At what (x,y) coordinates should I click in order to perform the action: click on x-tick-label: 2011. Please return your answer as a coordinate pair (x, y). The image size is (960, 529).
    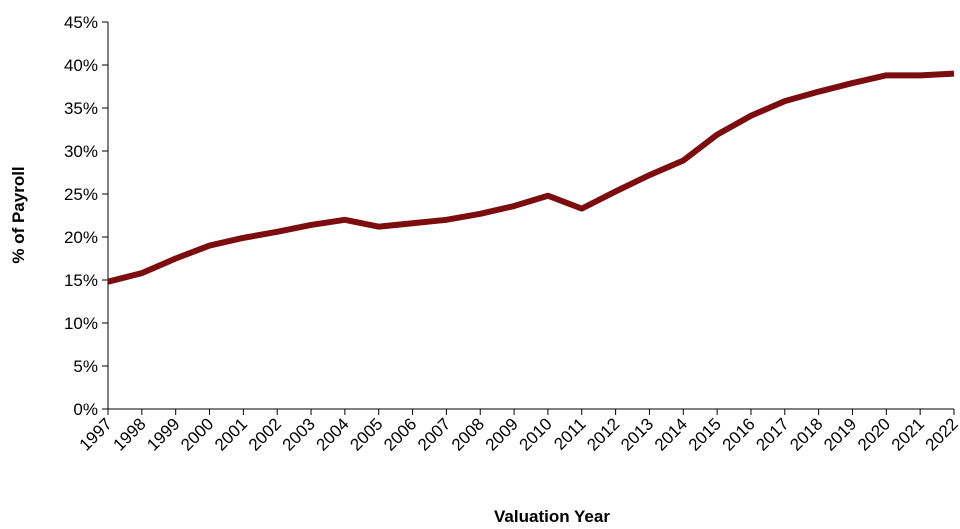
    Looking at the image, I should click on (569, 433).